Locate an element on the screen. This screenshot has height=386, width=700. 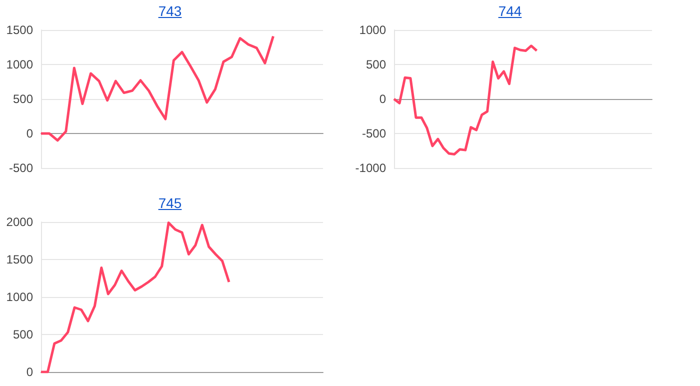
chart-title: 743 is located at coordinates (170, 11).